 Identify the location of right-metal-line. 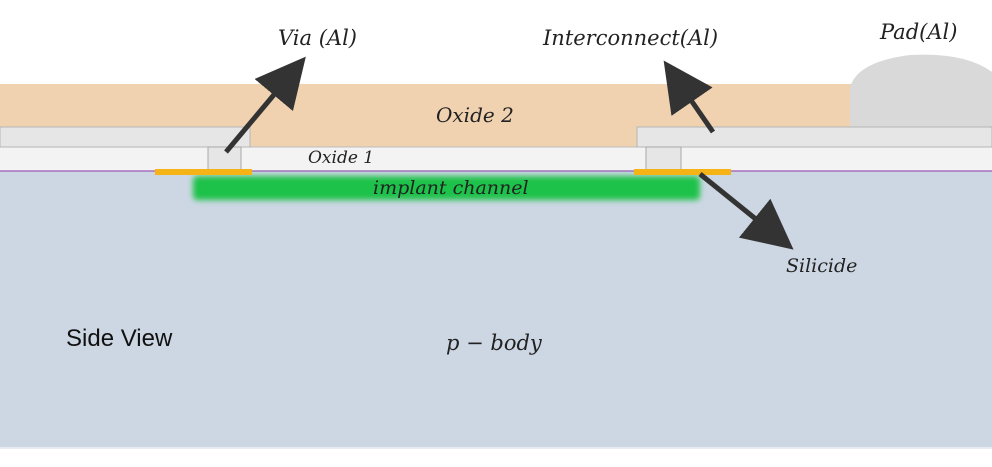
(814, 137).